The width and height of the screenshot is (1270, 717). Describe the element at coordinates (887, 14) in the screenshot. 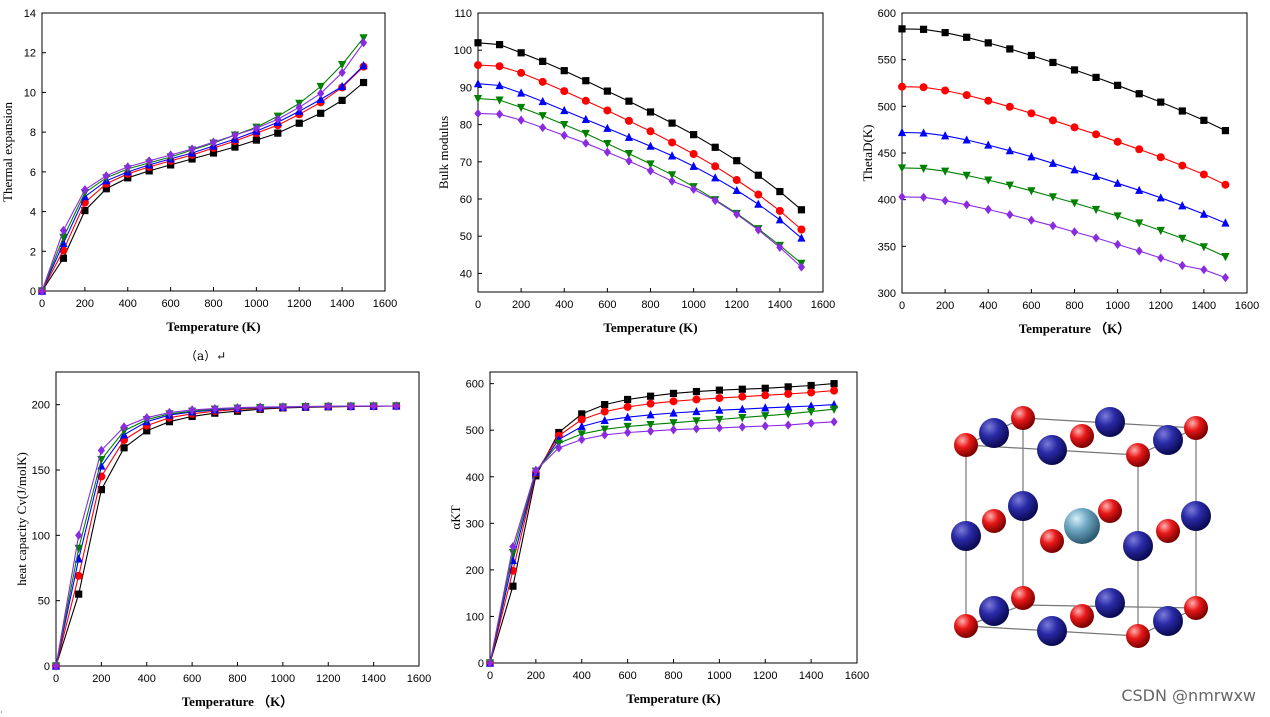

I see `y-tick-label: 600` at that location.